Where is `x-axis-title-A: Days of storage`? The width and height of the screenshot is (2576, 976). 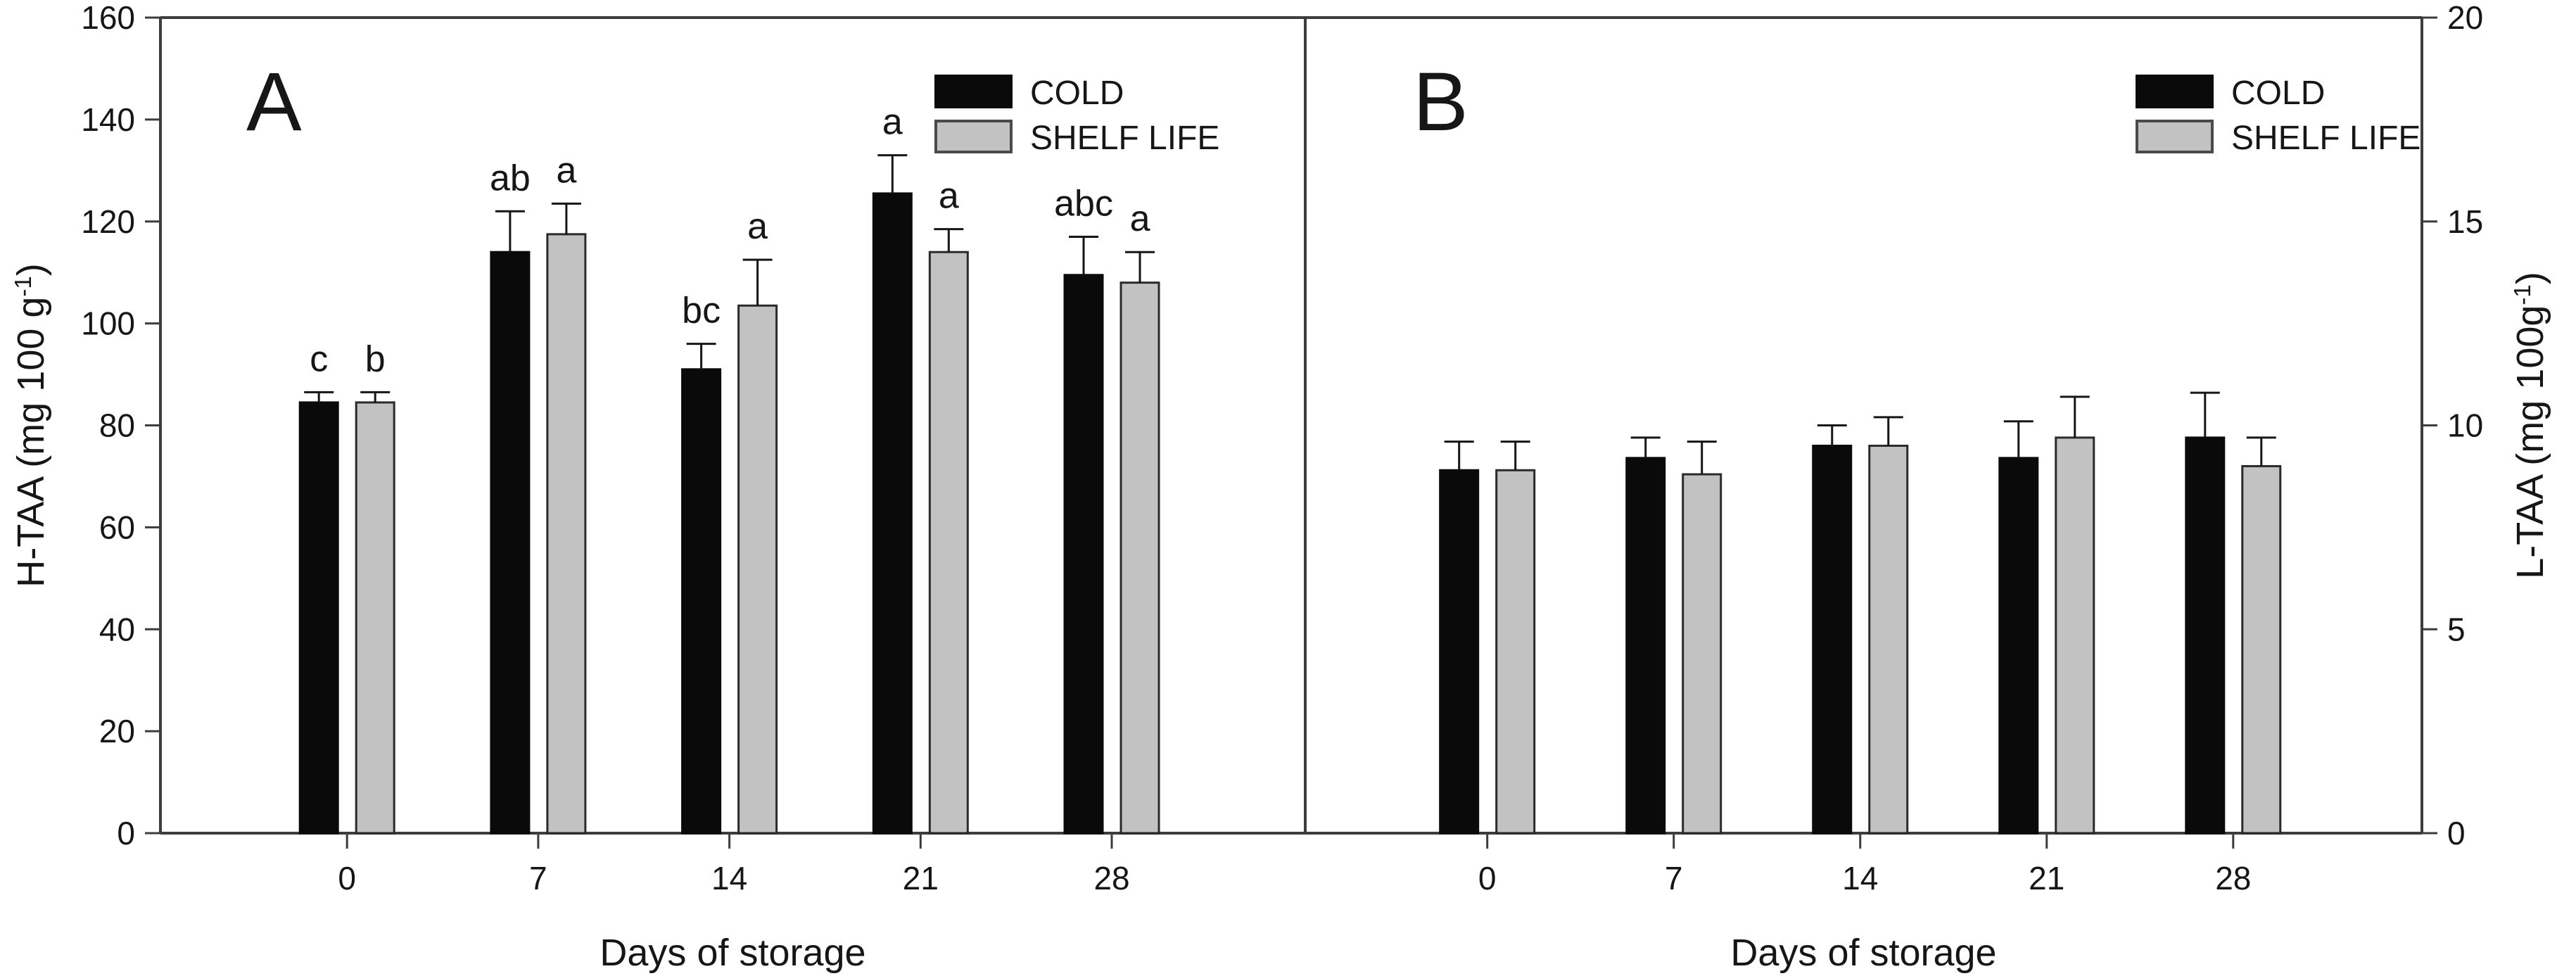 x-axis-title-A: Days of storage is located at coordinates (732, 953).